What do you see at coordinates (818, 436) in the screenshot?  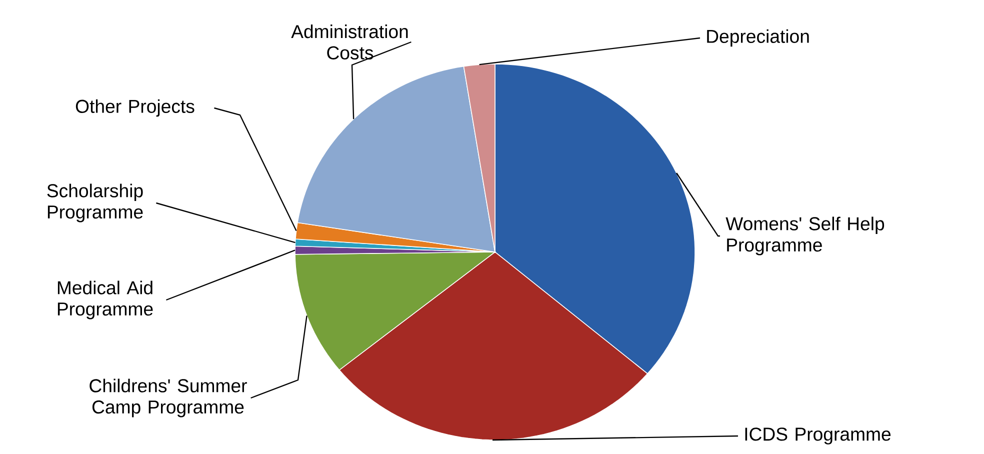 I see `slice-label: ICDS Programme` at bounding box center [818, 436].